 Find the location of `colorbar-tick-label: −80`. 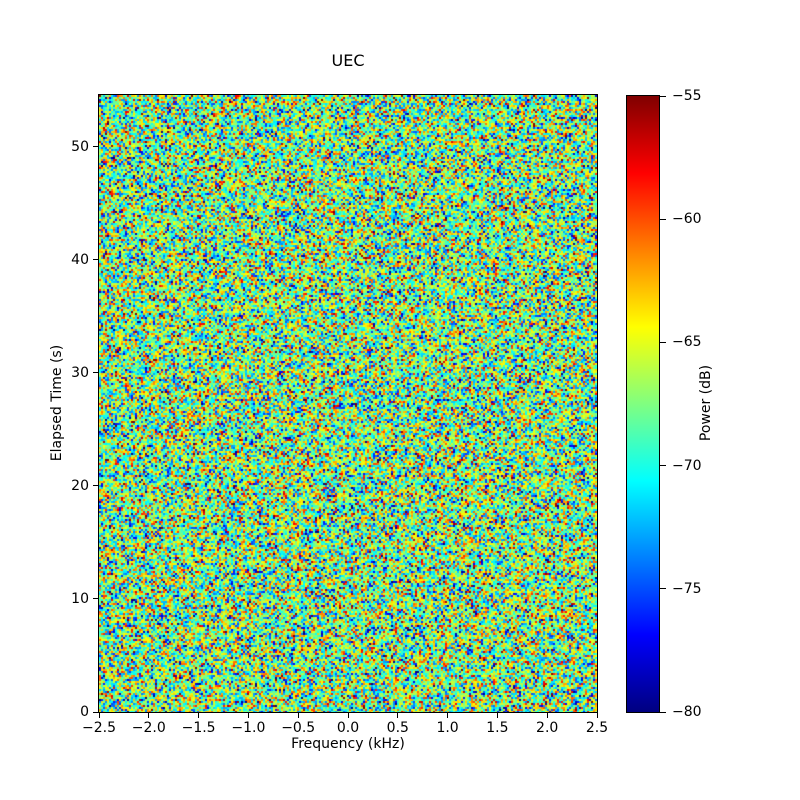

colorbar-tick-label: −80 is located at coordinates (687, 712).